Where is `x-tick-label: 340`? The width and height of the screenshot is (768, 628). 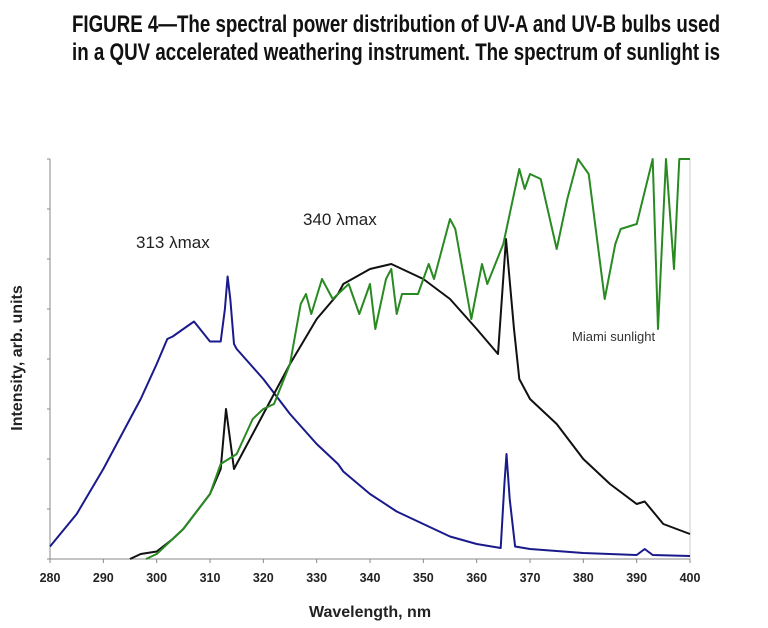
x-tick-label: 340 is located at coordinates (370, 578).